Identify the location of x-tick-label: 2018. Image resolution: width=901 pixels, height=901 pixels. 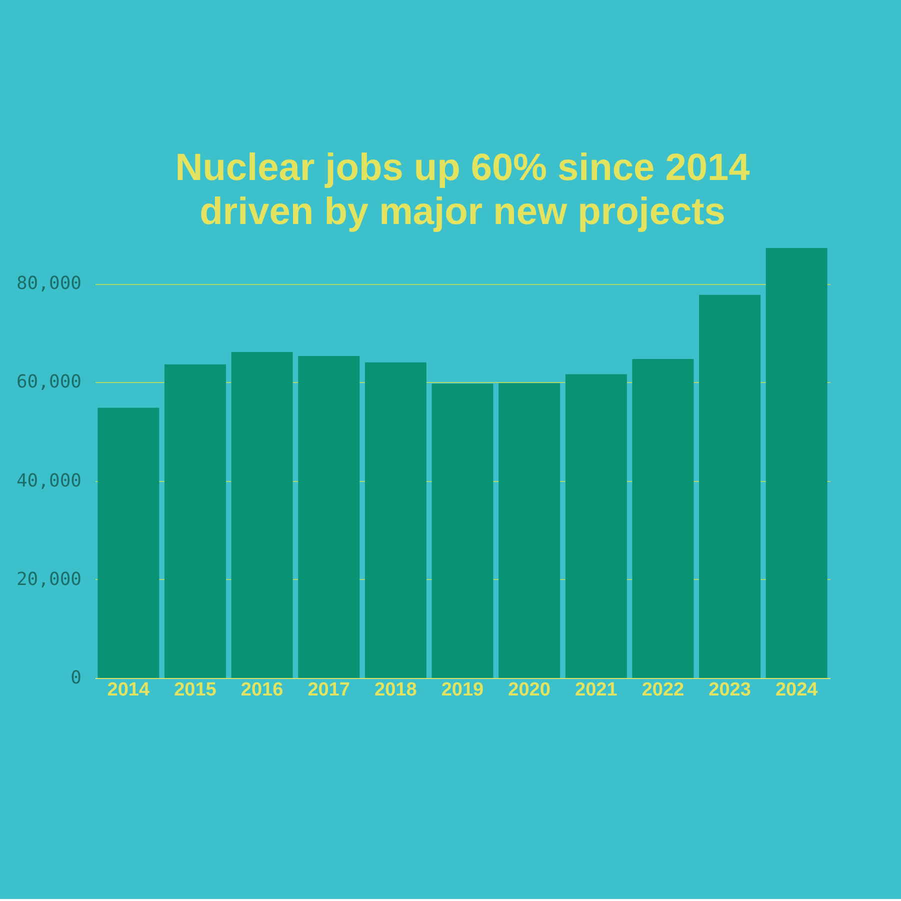
(395, 690).